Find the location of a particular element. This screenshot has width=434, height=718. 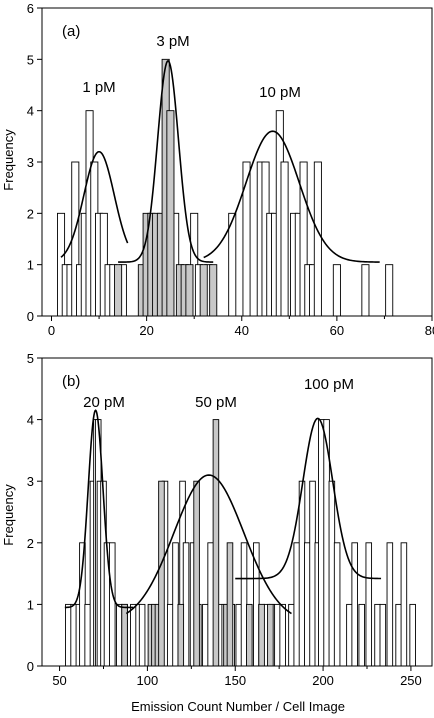

panel-a-label: (a) is located at coordinates (71, 31).